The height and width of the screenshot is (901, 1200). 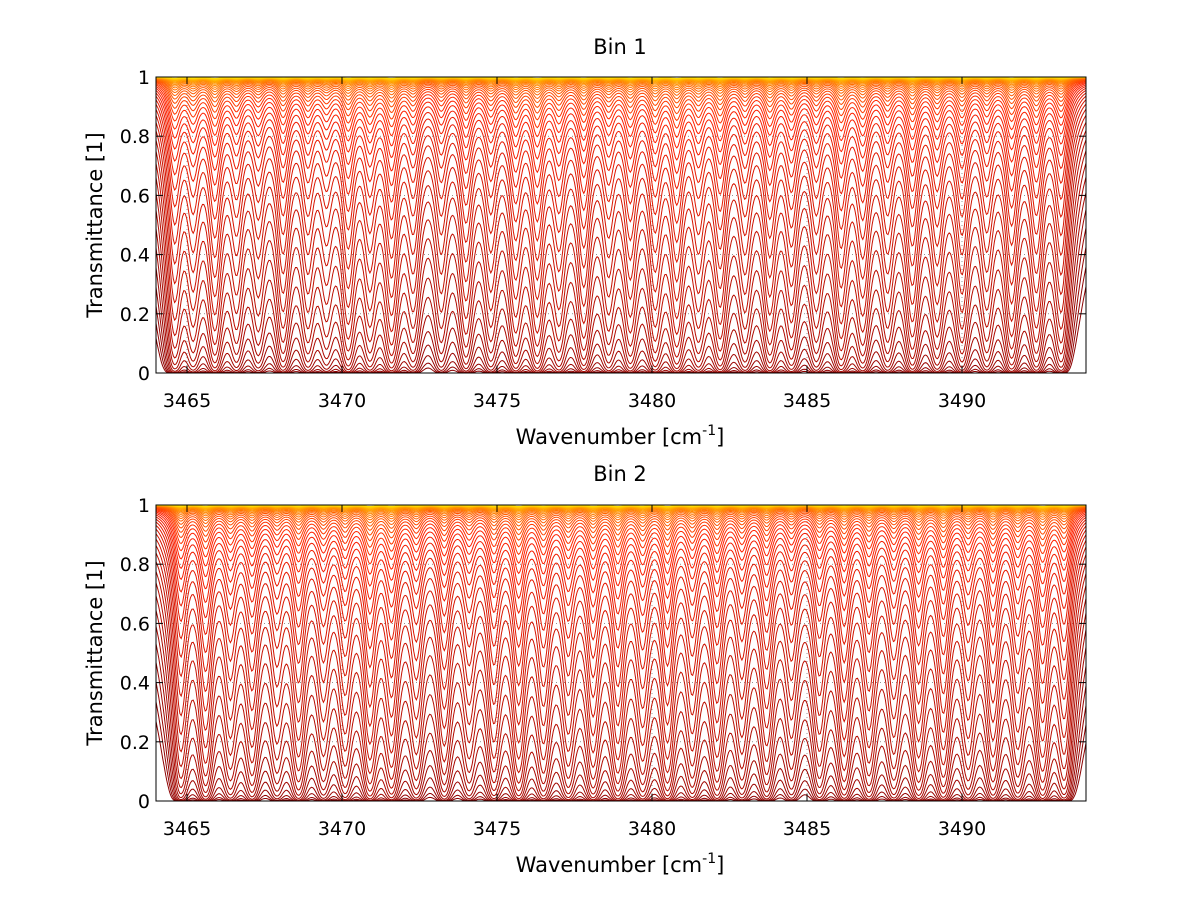 What do you see at coordinates (620, 474) in the screenshot?
I see `chart-title: Bin 2` at bounding box center [620, 474].